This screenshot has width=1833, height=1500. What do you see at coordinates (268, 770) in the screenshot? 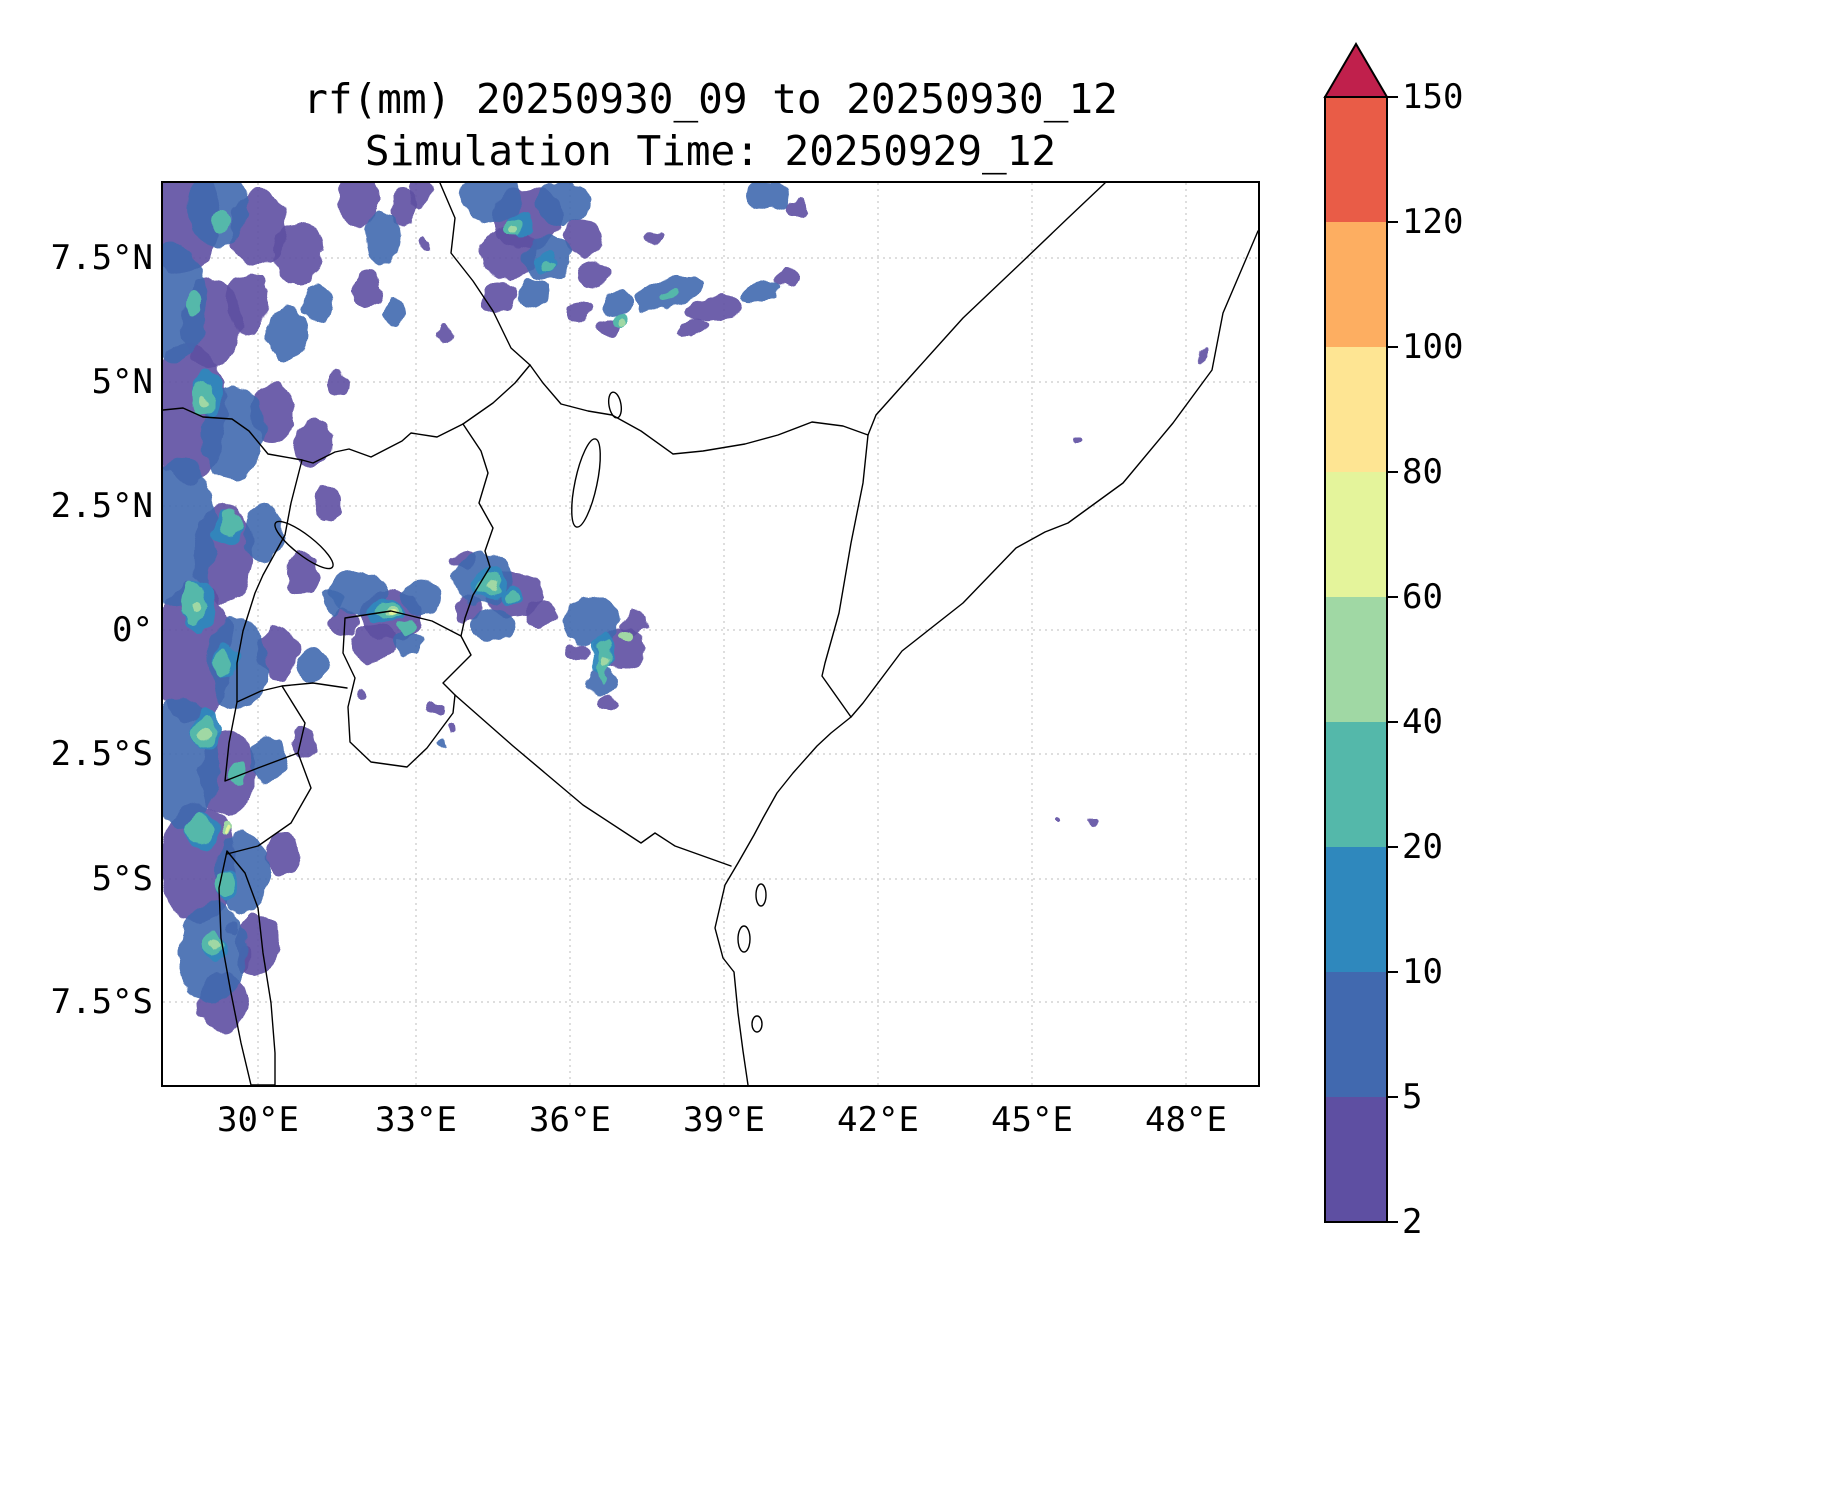
I see `rwanda-burundi-borders` at bounding box center [268, 770].